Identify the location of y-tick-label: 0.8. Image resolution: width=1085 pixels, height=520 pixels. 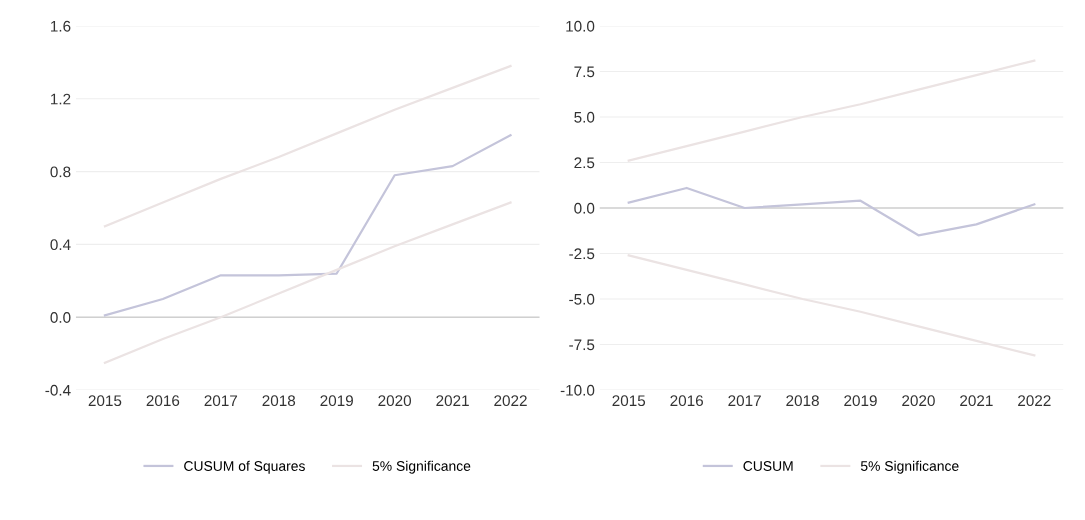
(60, 172).